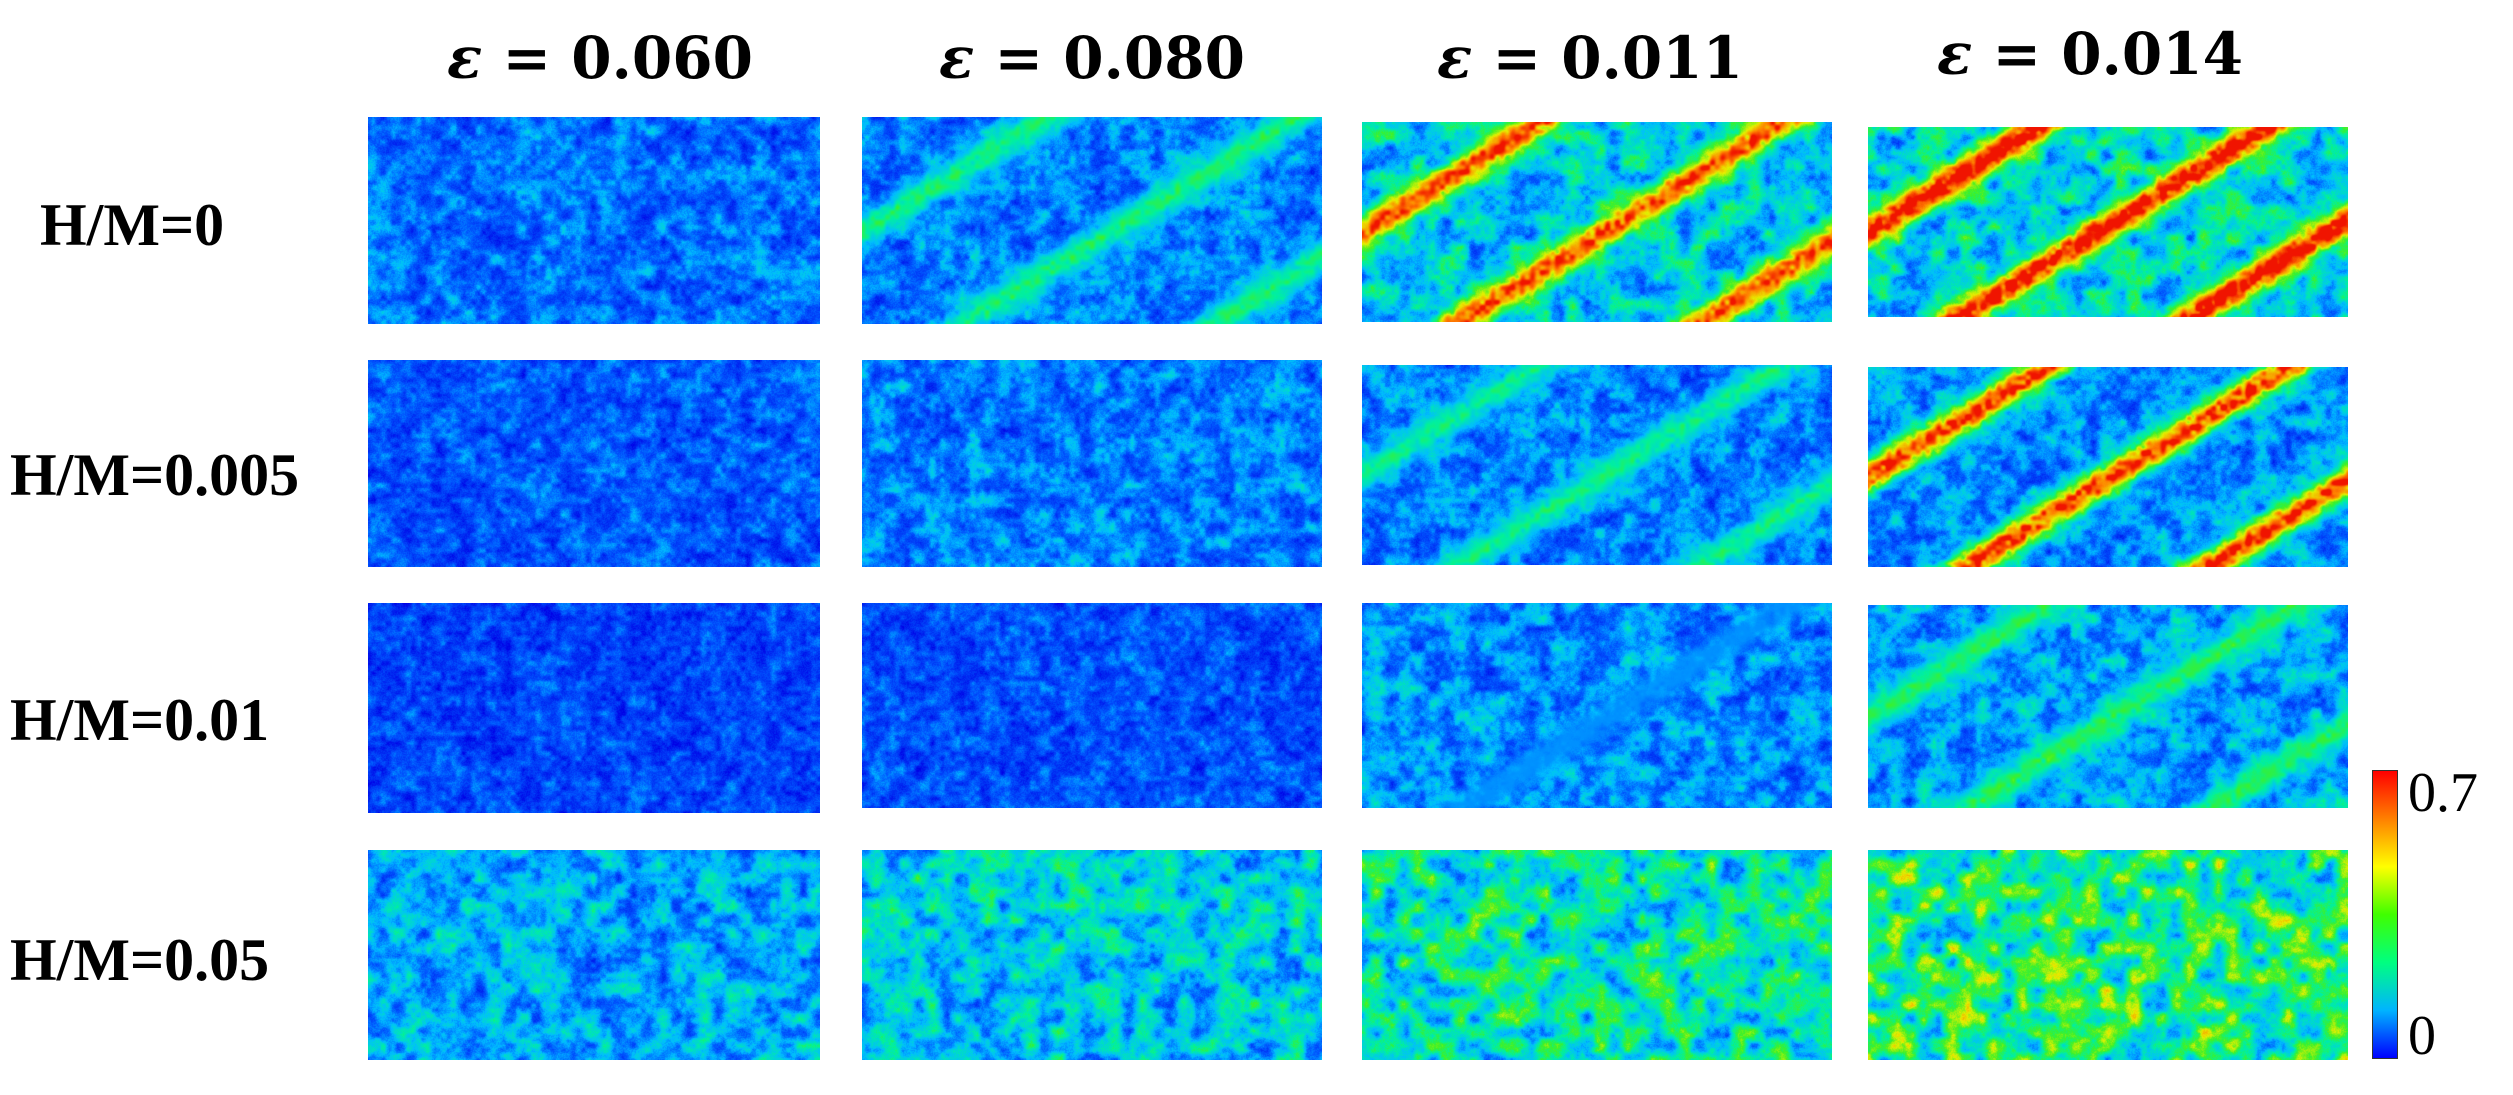  Describe the element at coordinates (2108, 706) in the screenshot. I see `strain-panel-r3-c4` at that location.